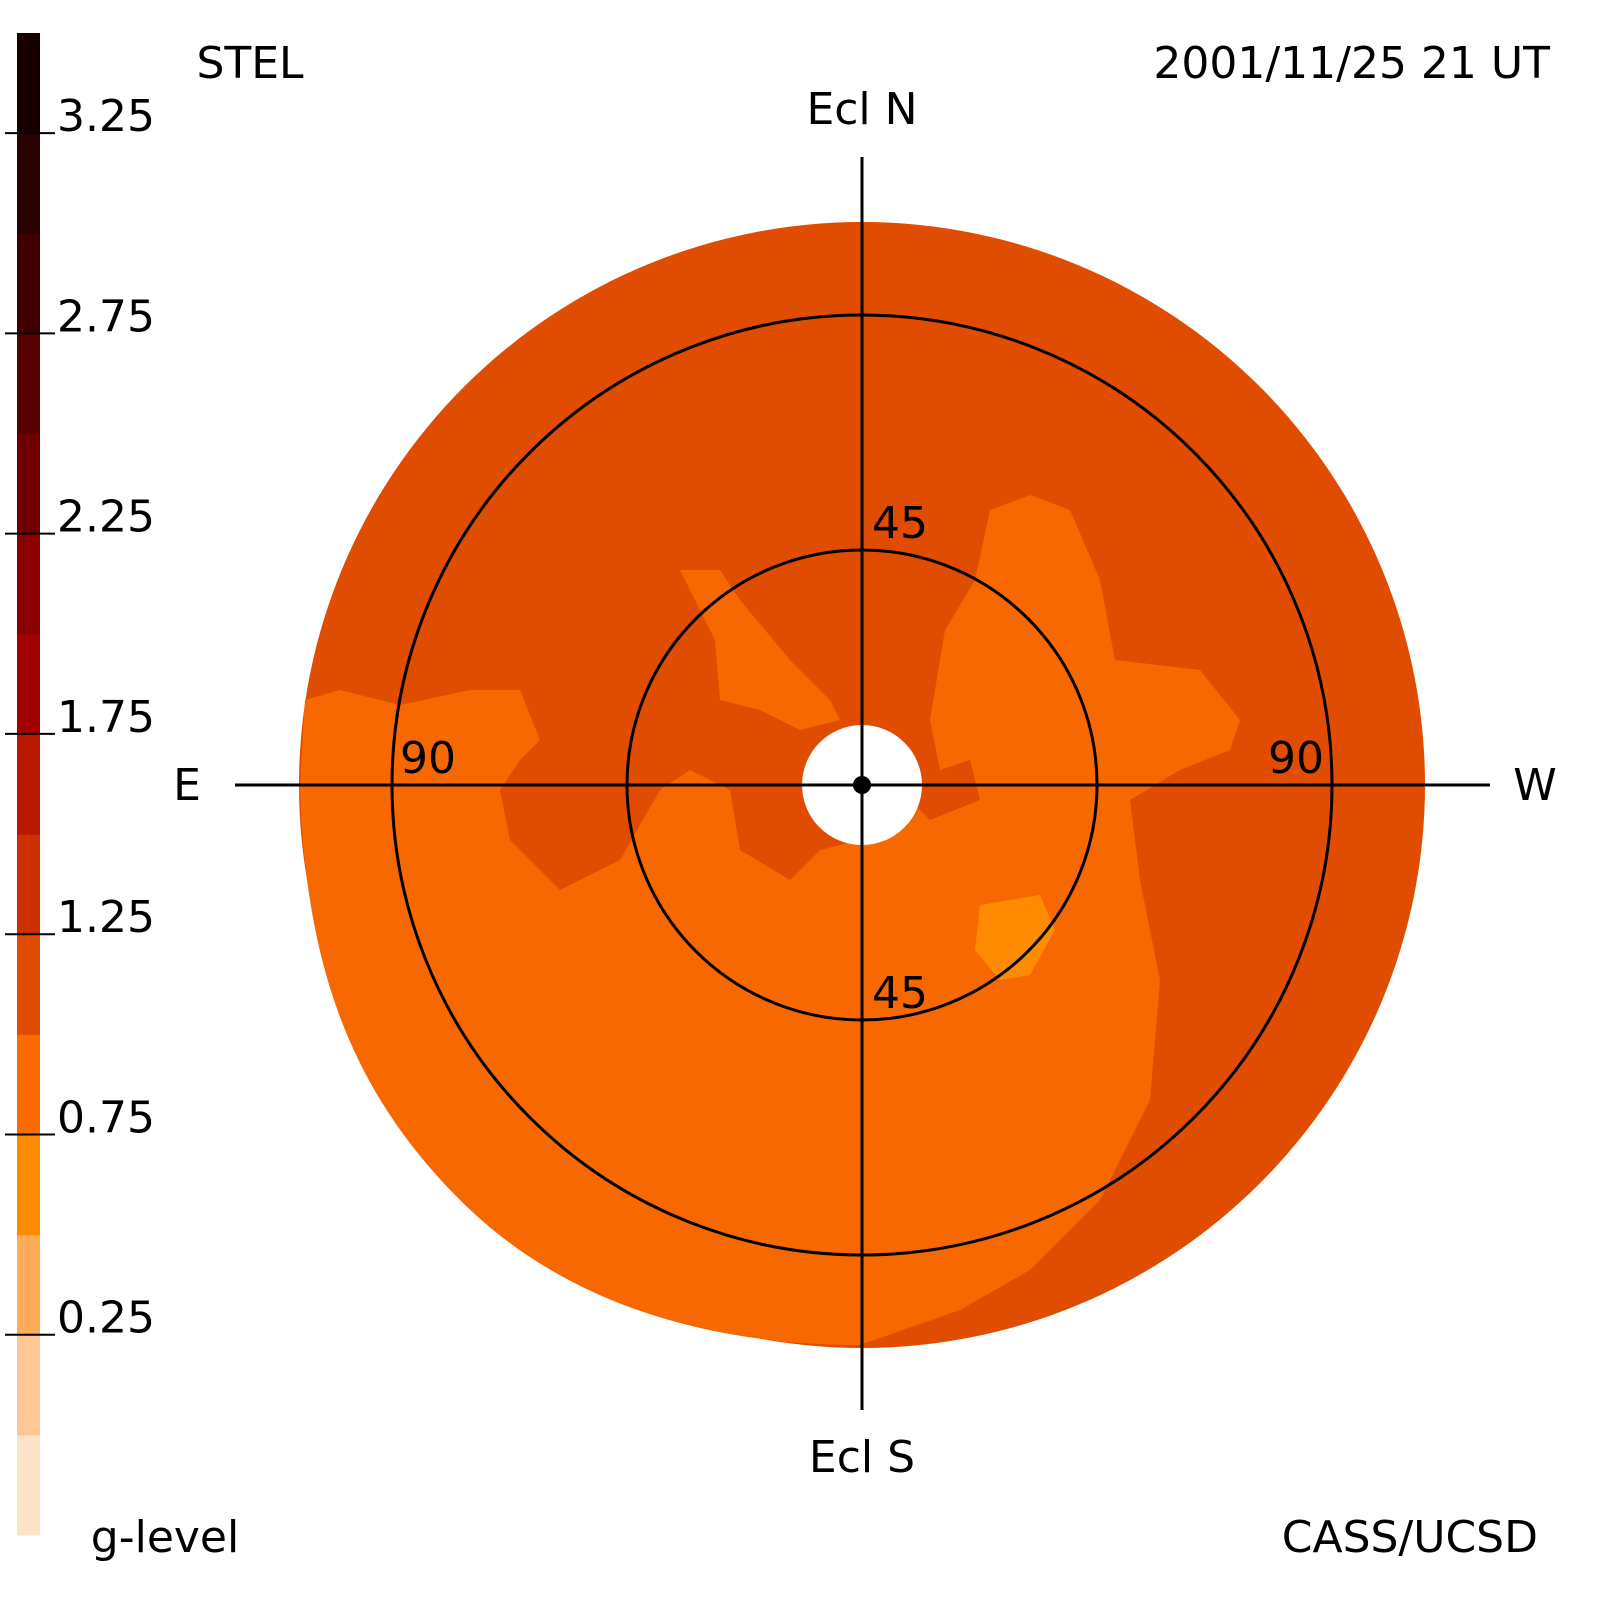  I want to click on colorbar-tick-label: 2.25, so click(106, 517).